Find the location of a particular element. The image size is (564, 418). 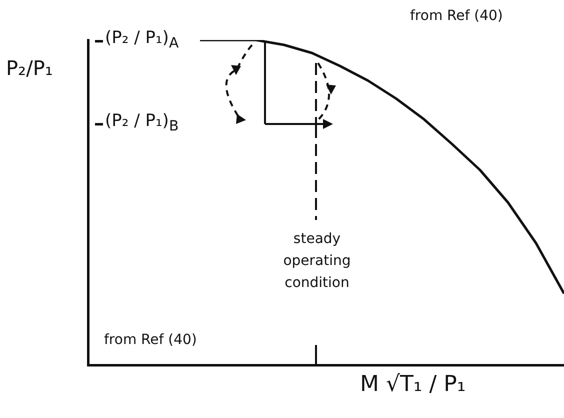

x-axis-title: M √T₁ / P₁ is located at coordinates (413, 384).